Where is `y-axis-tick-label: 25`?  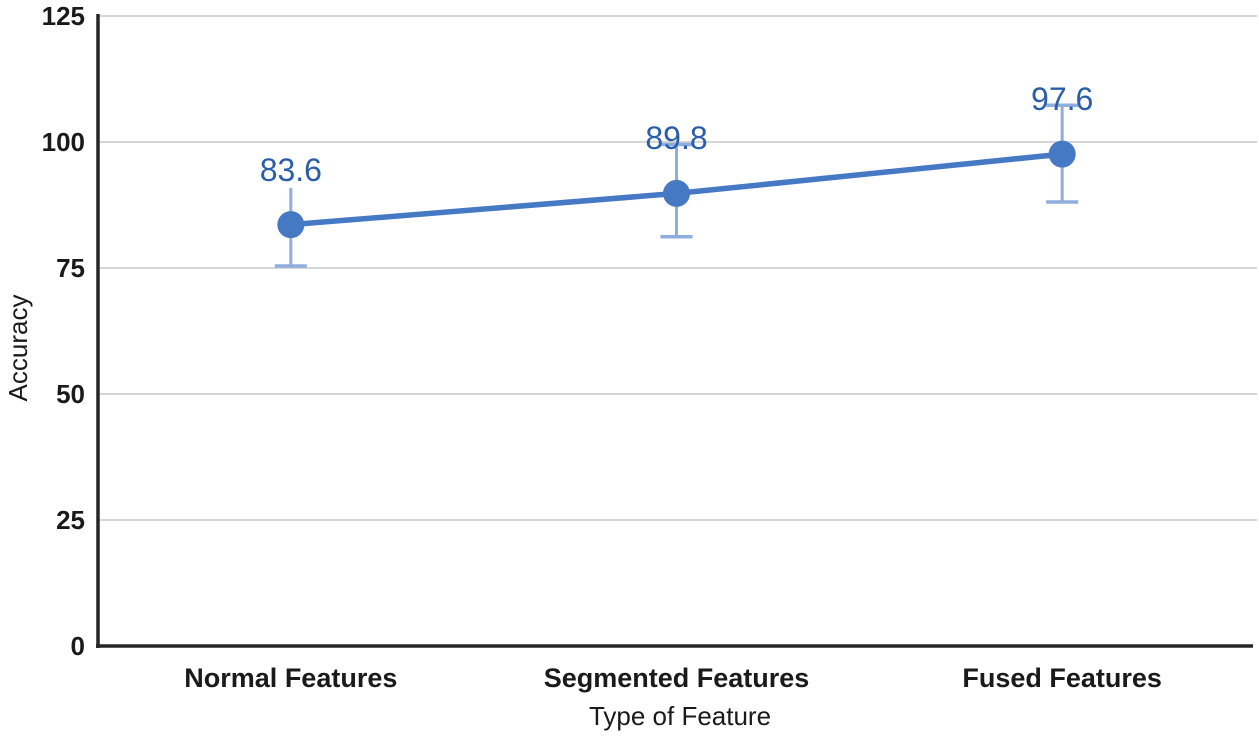 y-axis-tick-label: 25 is located at coordinates (70, 520).